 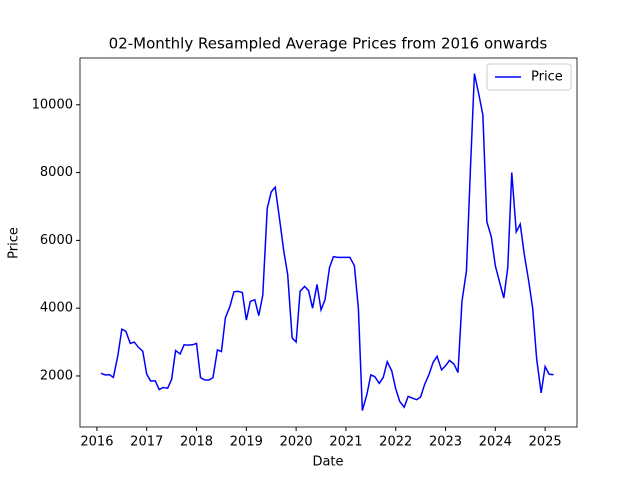 What do you see at coordinates (56, 308) in the screenshot?
I see `y-tick-label: 4000` at bounding box center [56, 308].